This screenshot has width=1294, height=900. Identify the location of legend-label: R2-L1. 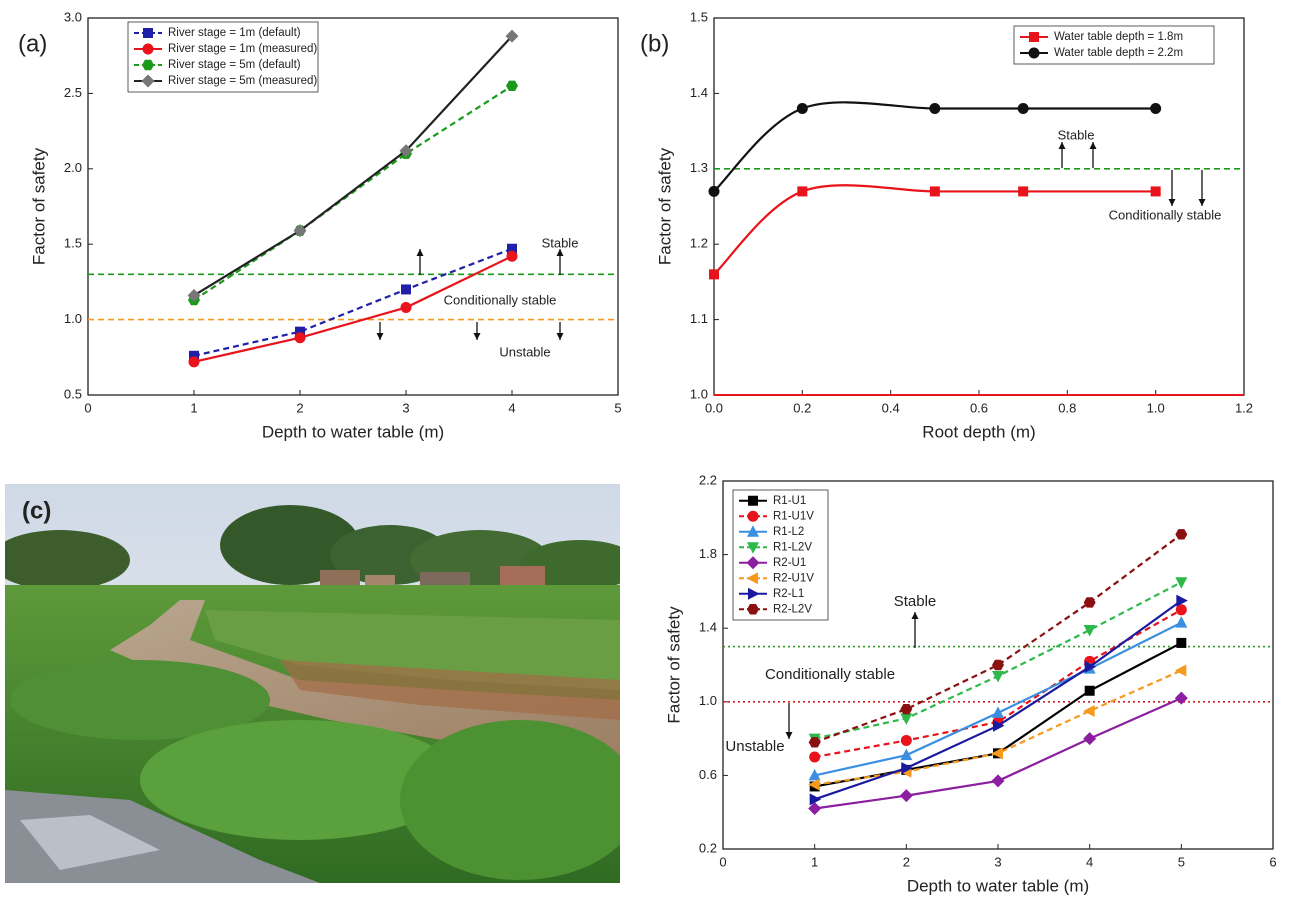
(788, 594).